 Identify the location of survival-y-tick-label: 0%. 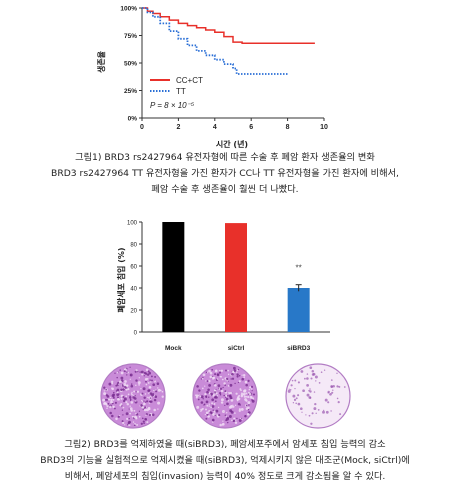
(133, 119).